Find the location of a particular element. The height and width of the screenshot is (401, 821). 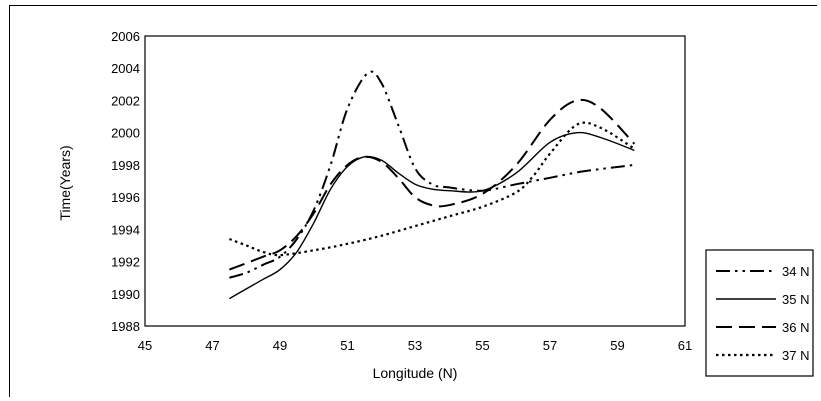

legend-label: 34 N is located at coordinates (795, 271).